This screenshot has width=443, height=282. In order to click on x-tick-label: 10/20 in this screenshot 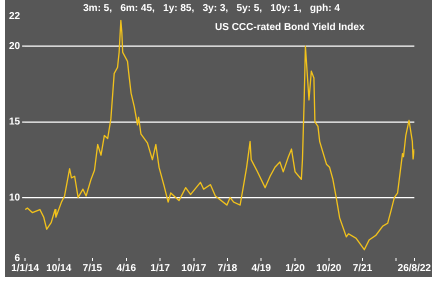, I will do `click(329, 268)`.